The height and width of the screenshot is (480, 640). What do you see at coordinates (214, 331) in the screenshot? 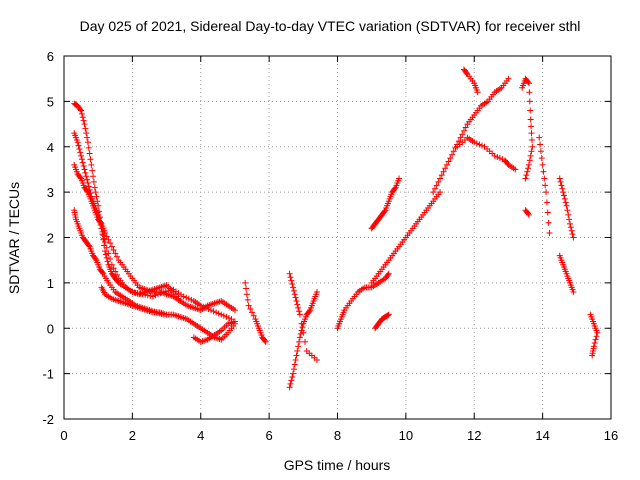
I see `series-arc-f` at bounding box center [214, 331].